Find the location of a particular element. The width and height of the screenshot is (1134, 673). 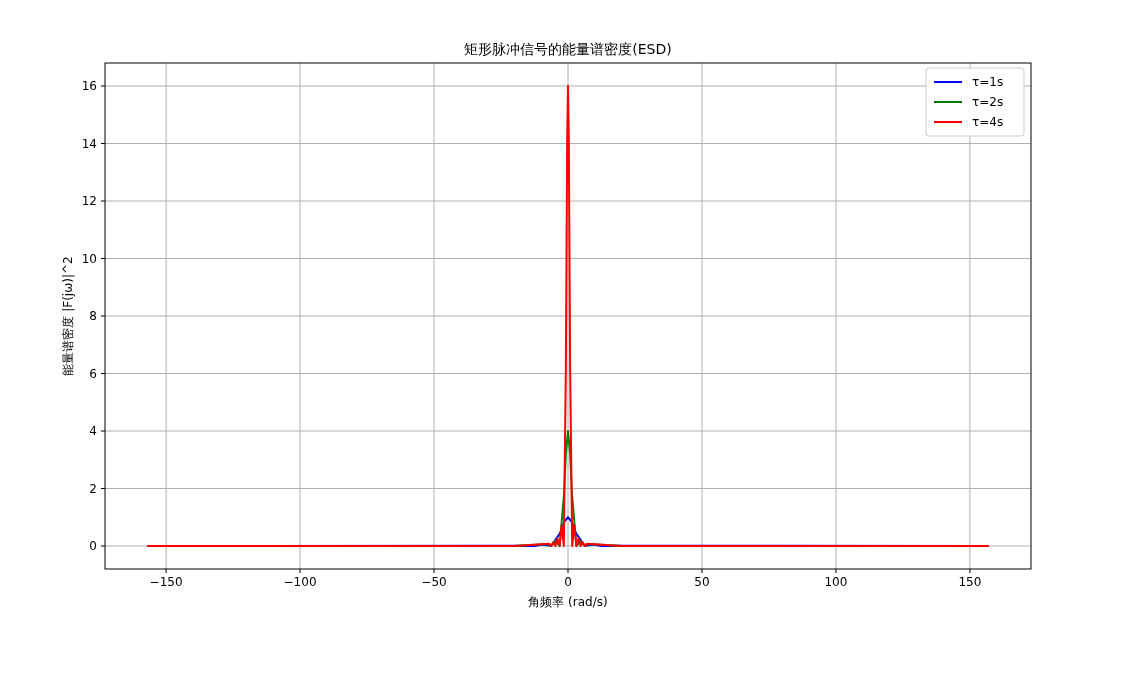

y-tick-label: 4 is located at coordinates (93, 431).